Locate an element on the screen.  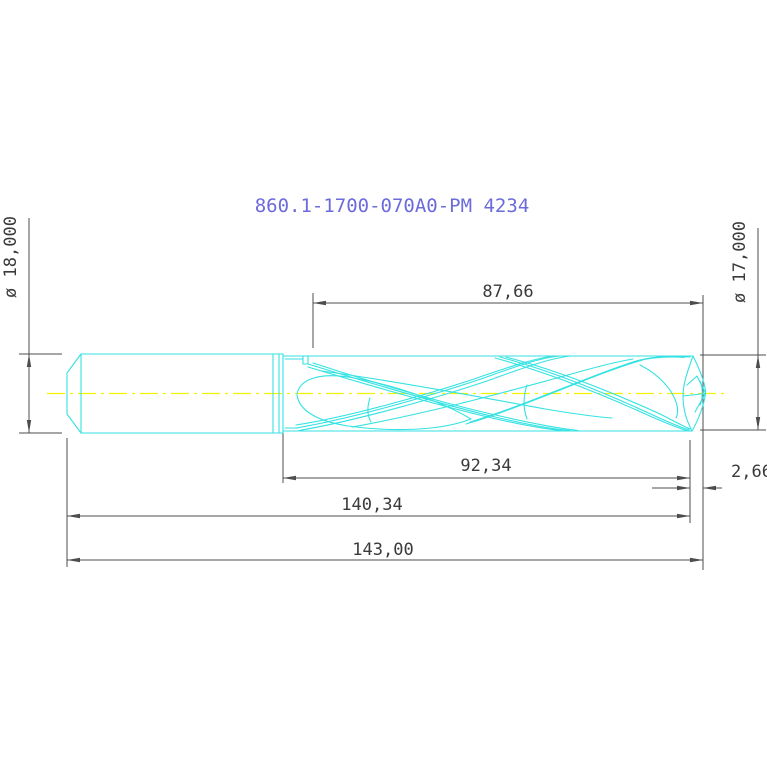
arrow-right-body is located at coordinates (683, 516).